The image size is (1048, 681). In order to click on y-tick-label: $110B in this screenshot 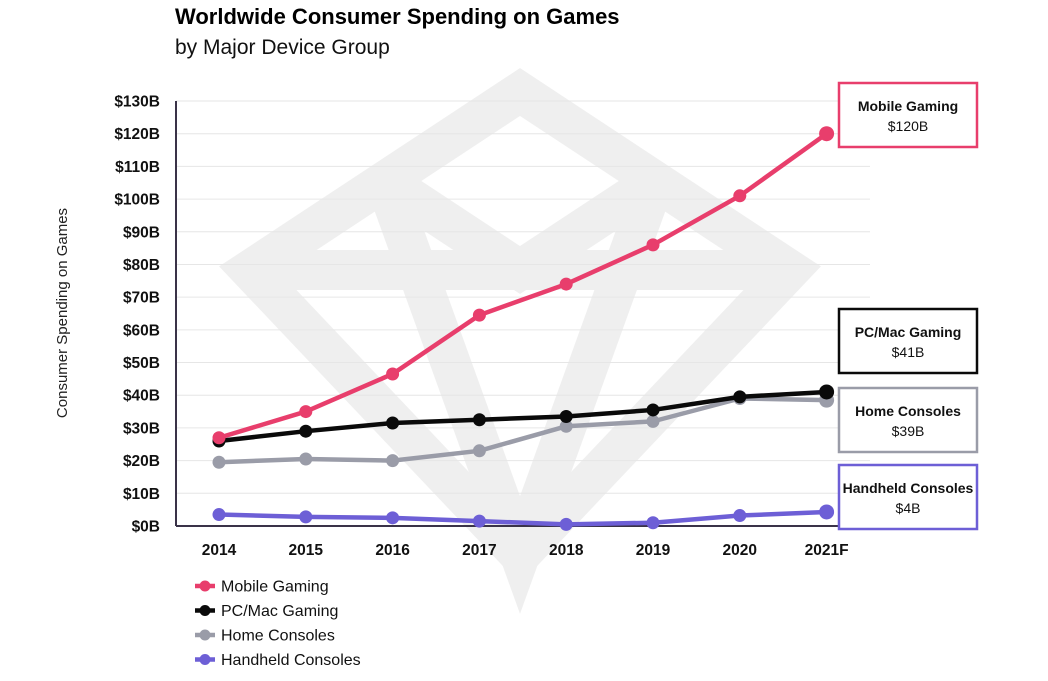, I will do `click(137, 167)`.